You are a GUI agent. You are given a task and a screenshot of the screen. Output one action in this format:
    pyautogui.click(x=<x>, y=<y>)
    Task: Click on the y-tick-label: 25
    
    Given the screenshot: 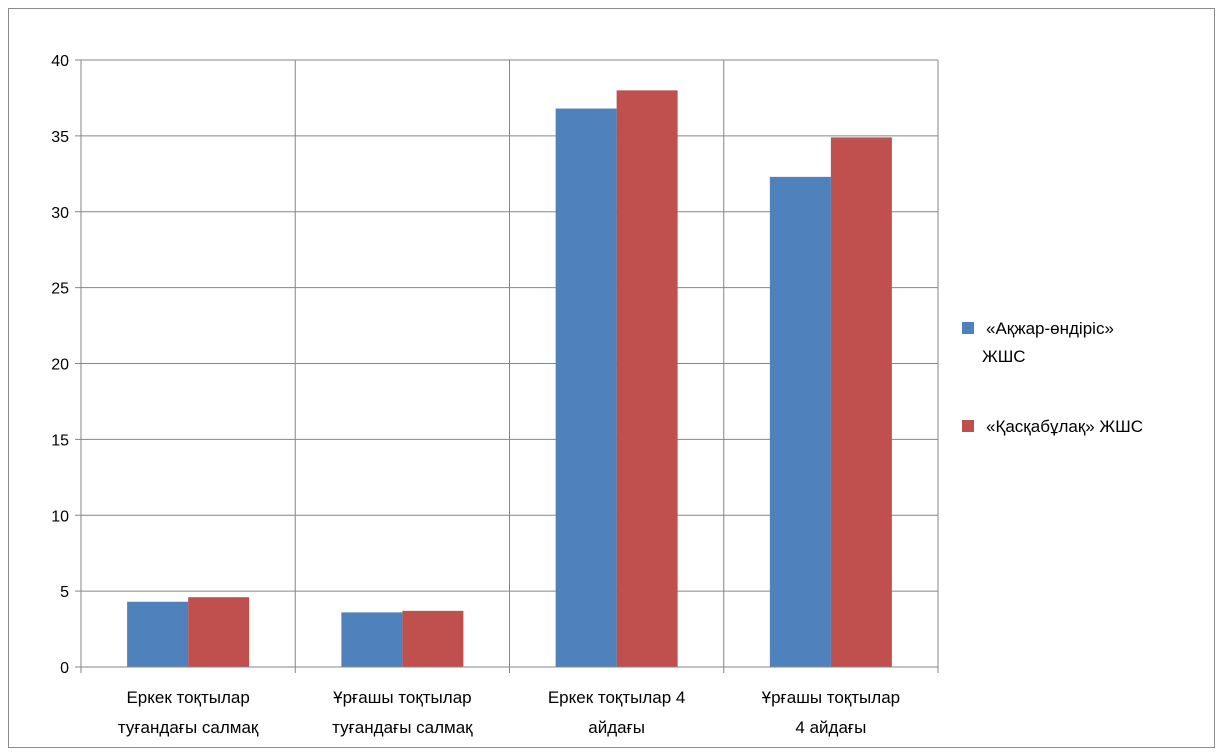 What is the action you would take?
    pyautogui.click(x=60, y=289)
    